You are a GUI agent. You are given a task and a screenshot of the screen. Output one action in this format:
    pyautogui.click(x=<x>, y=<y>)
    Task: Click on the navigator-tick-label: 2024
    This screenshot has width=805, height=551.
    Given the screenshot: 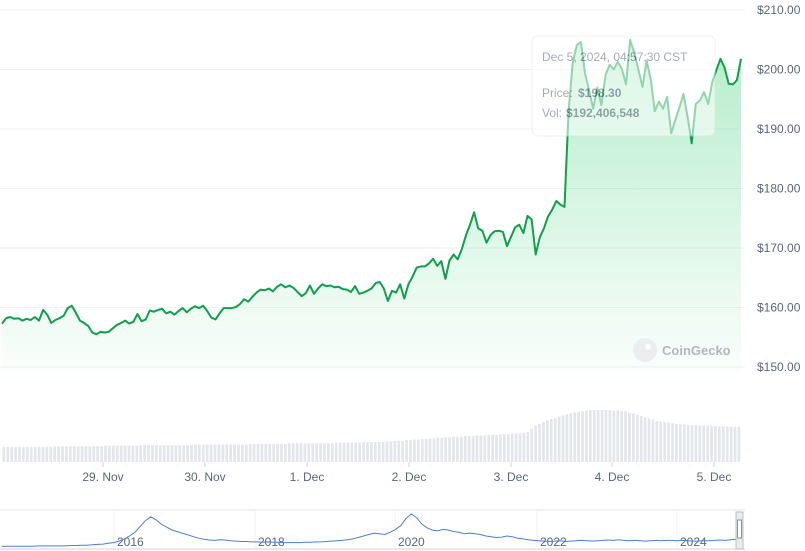 What is the action you would take?
    pyautogui.click(x=693, y=542)
    